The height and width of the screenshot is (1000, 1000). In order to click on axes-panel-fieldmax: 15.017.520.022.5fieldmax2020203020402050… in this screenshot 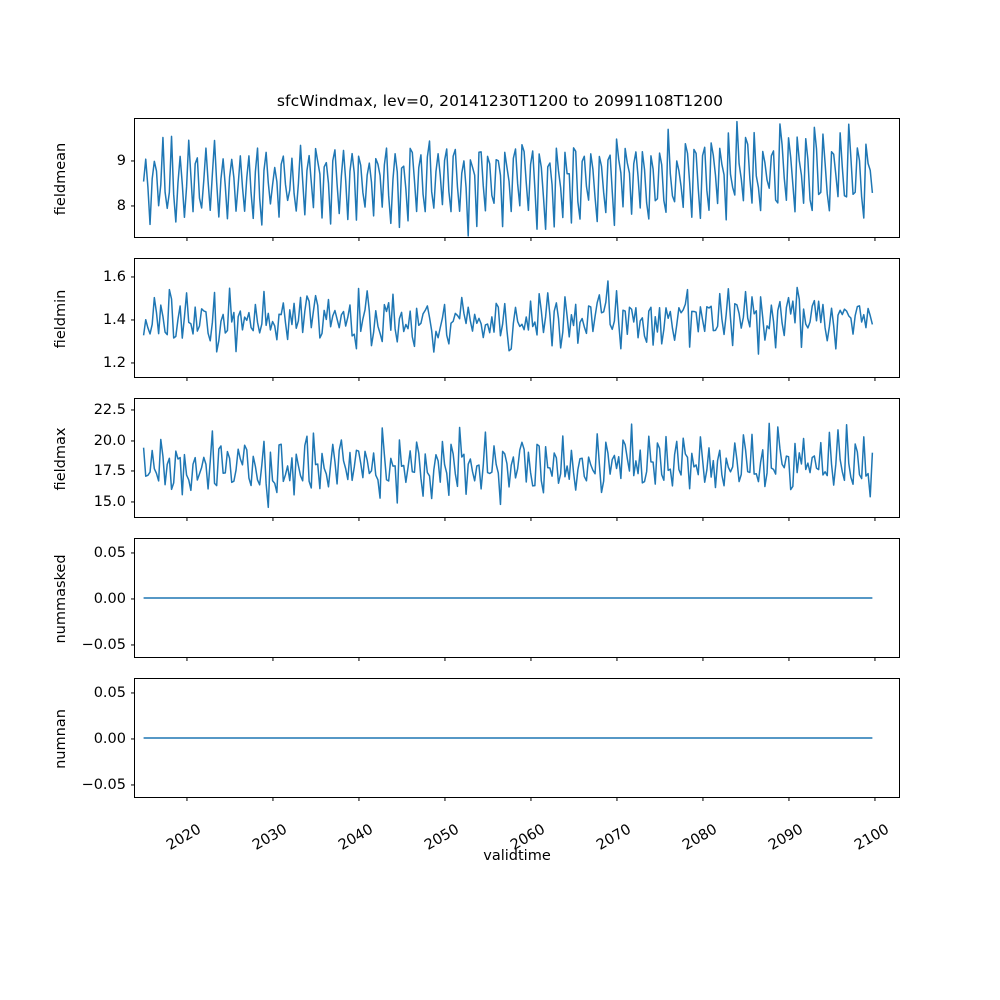, I will do `click(476, 486)`.